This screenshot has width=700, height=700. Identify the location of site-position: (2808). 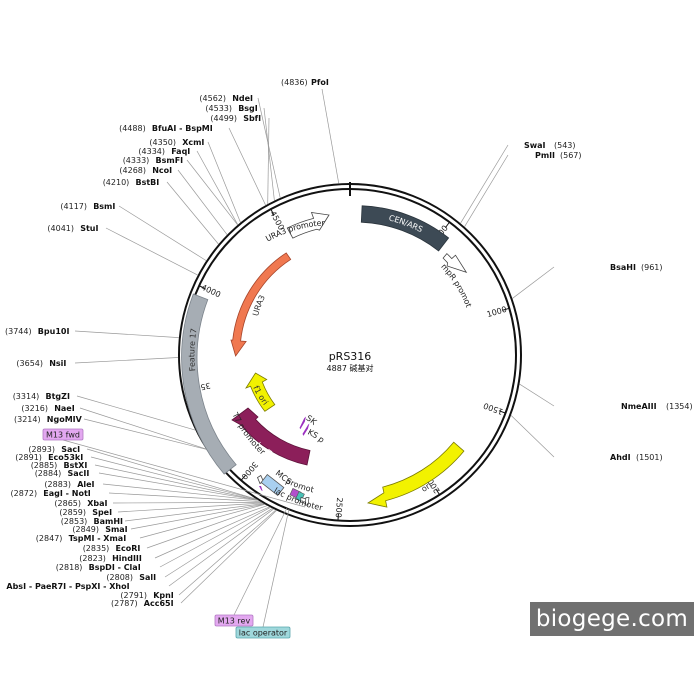
(119, 577).